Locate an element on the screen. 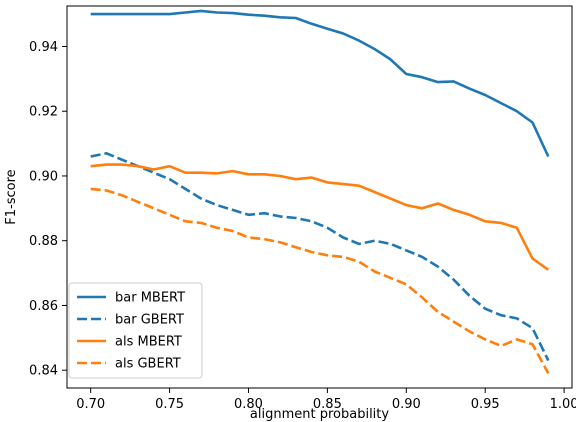 This screenshot has width=576, height=422. y-tick-label: 0.92 is located at coordinates (43, 112).